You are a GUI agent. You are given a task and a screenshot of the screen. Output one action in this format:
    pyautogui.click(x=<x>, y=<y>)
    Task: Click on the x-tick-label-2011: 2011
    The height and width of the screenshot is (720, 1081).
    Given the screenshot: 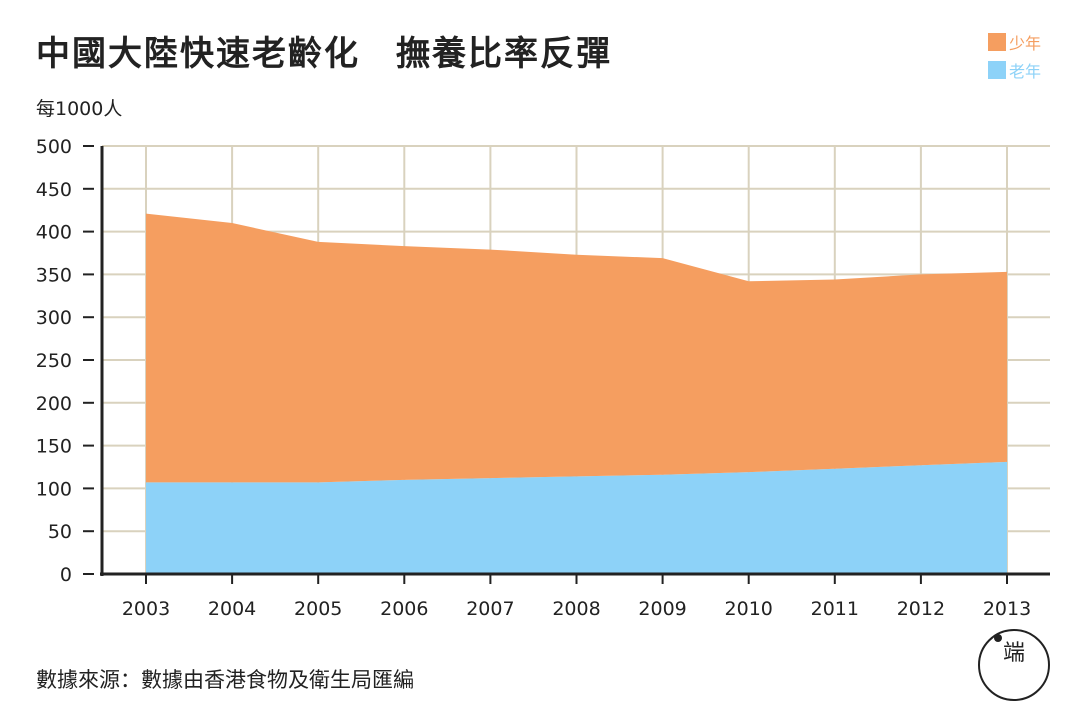 What is the action you would take?
    pyautogui.click(x=835, y=609)
    